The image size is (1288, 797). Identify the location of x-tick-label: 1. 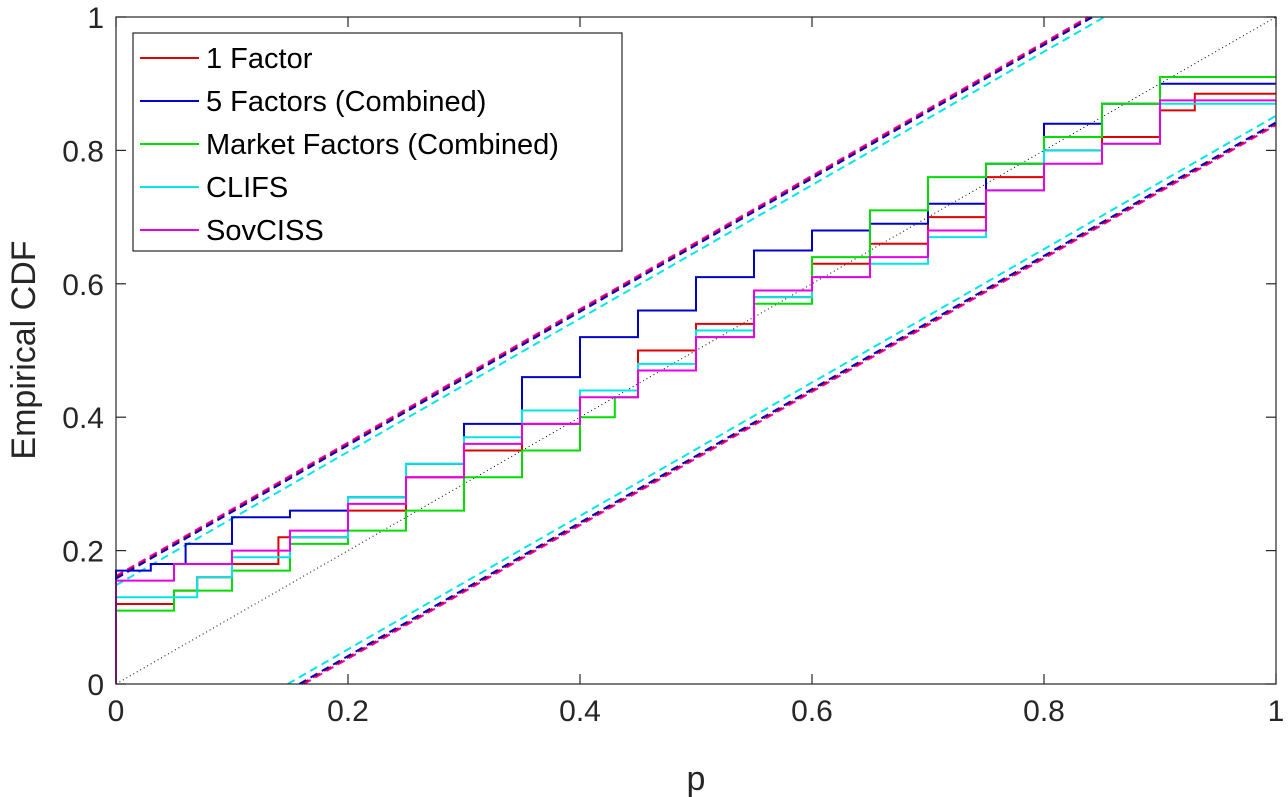
(1276, 711).